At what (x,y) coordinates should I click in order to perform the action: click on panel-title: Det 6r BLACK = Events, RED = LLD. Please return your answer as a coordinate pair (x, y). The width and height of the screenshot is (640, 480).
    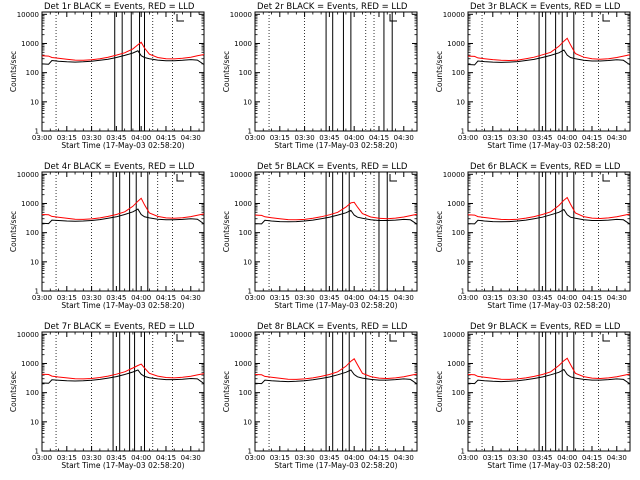
    Looking at the image, I should click on (545, 167).